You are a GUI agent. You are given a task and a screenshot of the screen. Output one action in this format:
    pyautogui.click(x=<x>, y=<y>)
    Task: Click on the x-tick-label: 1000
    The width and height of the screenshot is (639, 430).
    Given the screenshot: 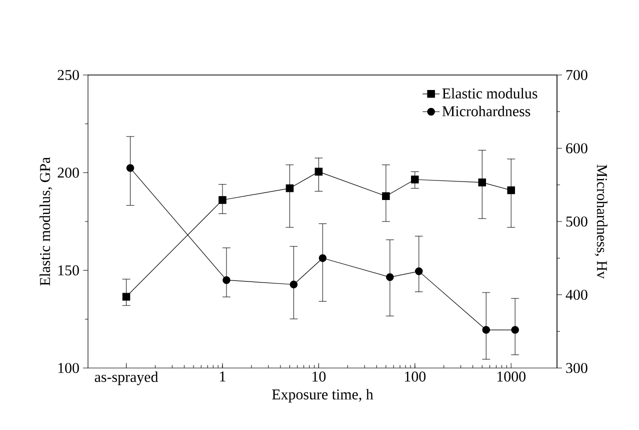 What is the action you would take?
    pyautogui.click(x=511, y=377)
    